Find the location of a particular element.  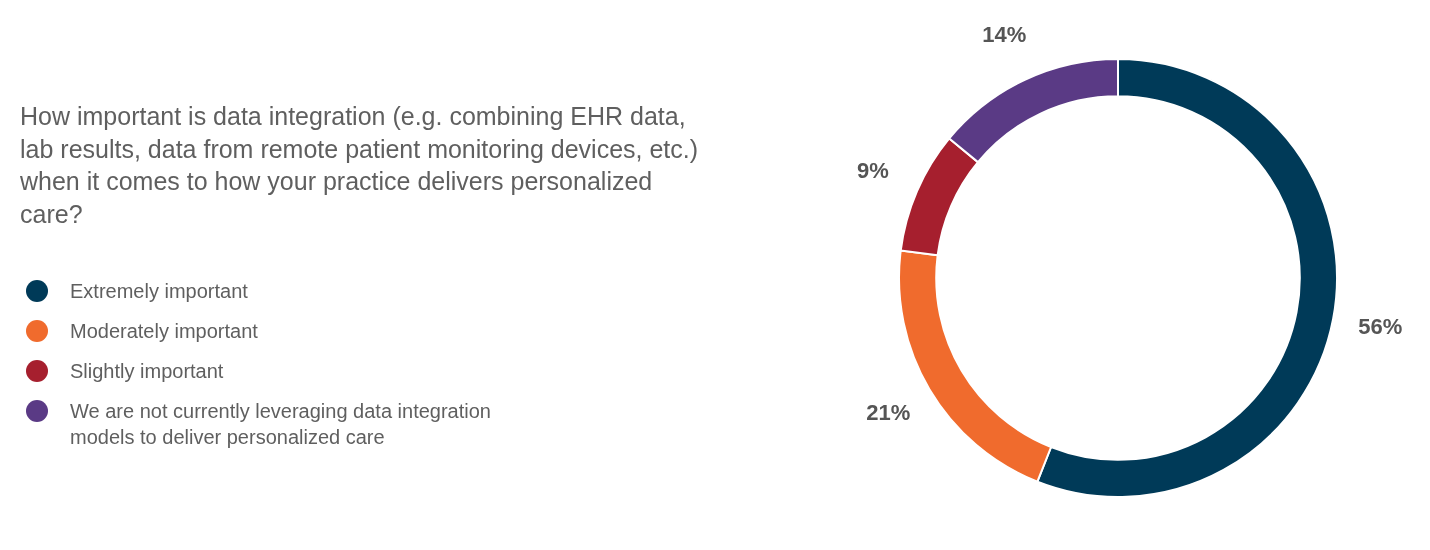

data-label: 56% is located at coordinates (1380, 327).